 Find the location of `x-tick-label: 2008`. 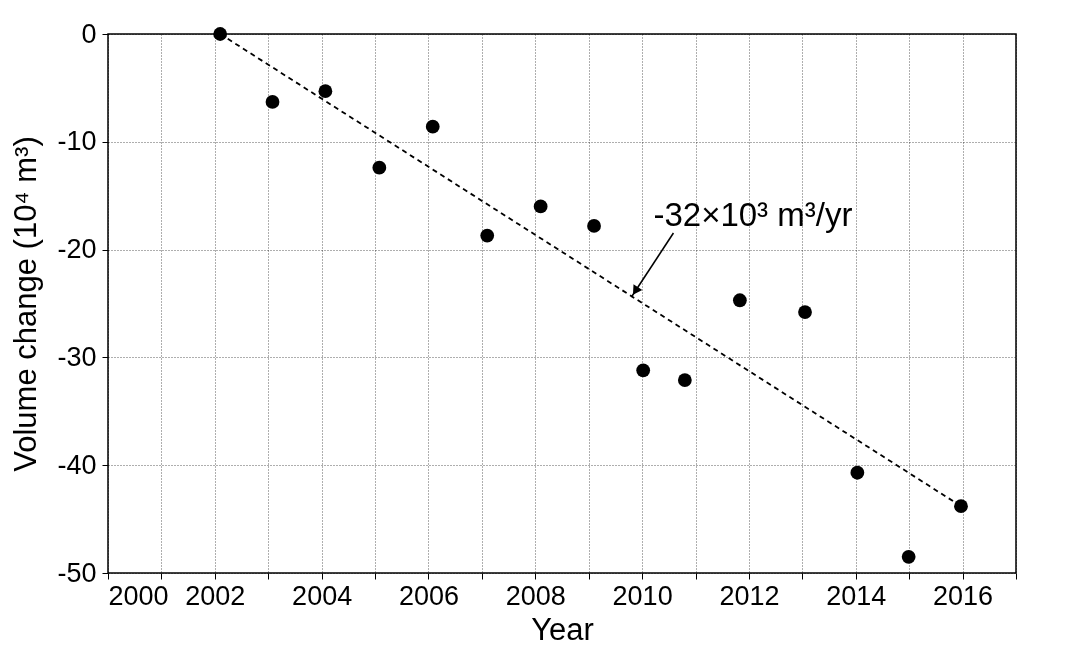

x-tick-label: 2008 is located at coordinates (535, 595).